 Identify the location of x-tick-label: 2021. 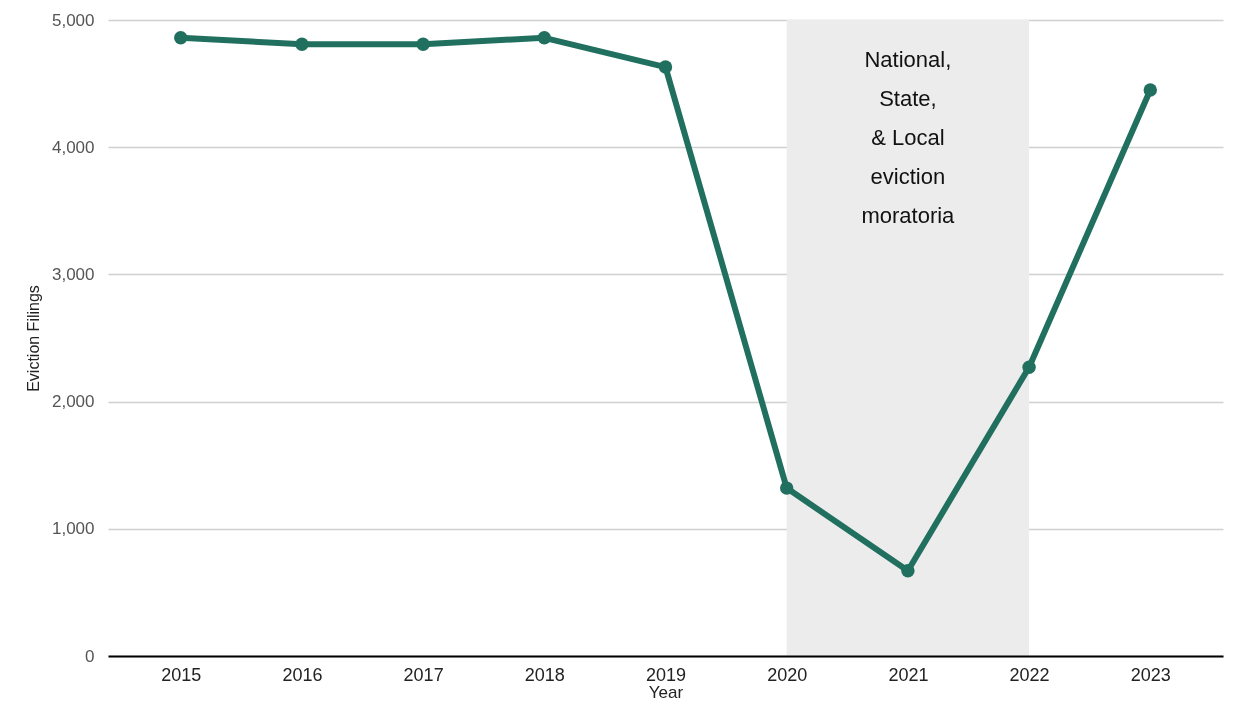
(908, 674).